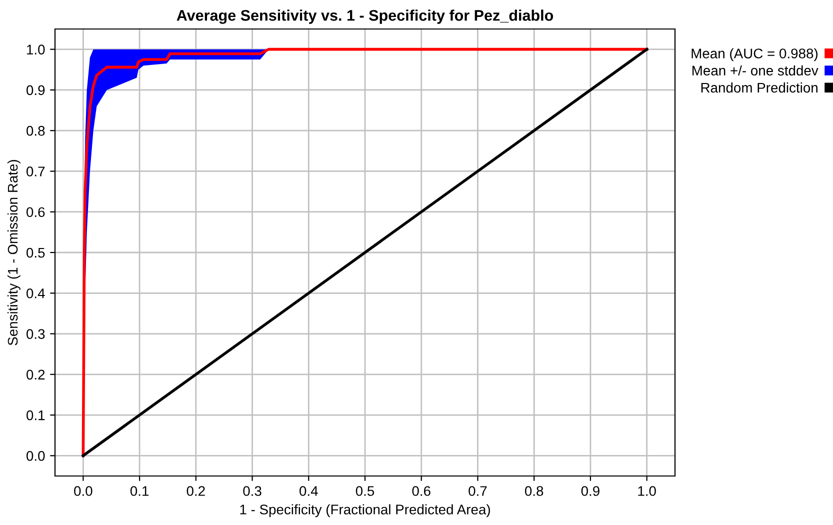 The width and height of the screenshot is (833, 525). What do you see at coordinates (365, 511) in the screenshot?
I see `x-axis-title: 1 - Specificity (Fractional Predicted Area)` at bounding box center [365, 511].